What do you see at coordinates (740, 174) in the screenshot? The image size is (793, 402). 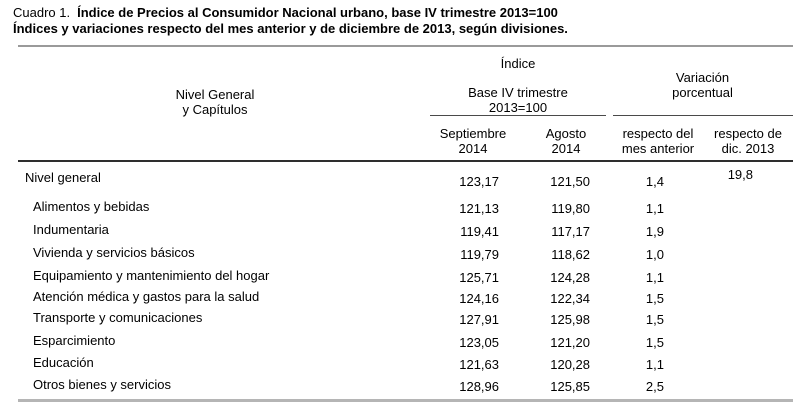 I see `cell-var-dic: 19,8` at bounding box center [740, 174].